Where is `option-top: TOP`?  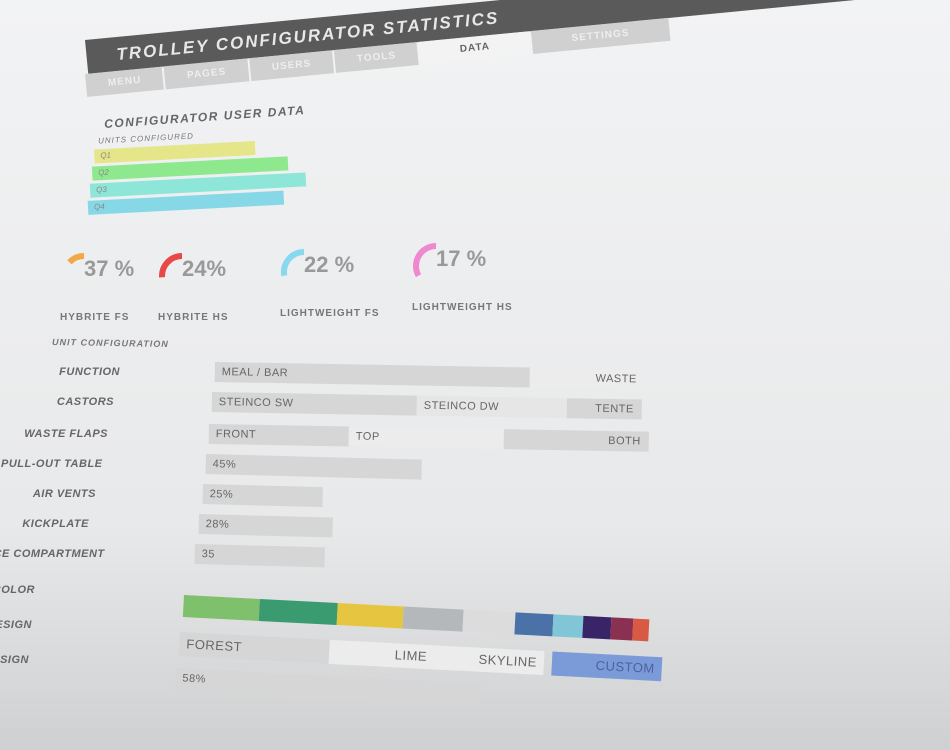
option-top: TOP is located at coordinates (426, 438).